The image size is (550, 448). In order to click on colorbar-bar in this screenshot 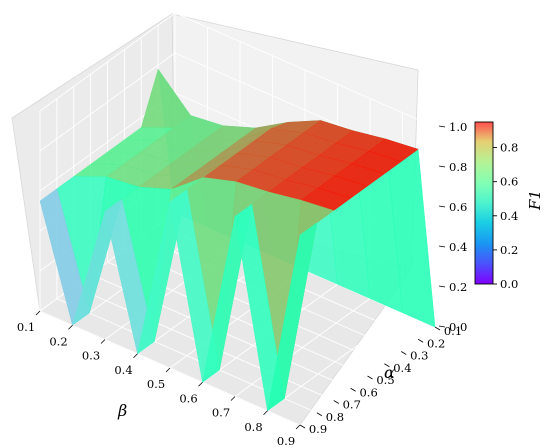, I will do `click(484, 203)`.